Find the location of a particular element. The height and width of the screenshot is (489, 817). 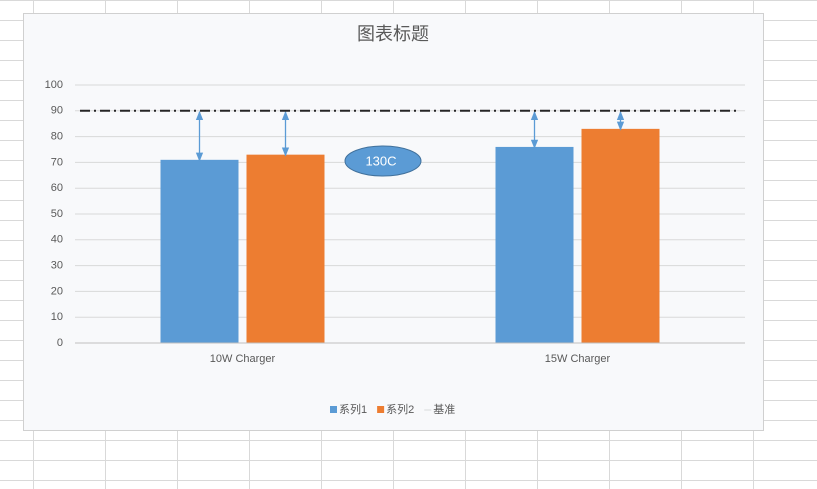

x-tick-label: 10W Charger is located at coordinates (243, 359).